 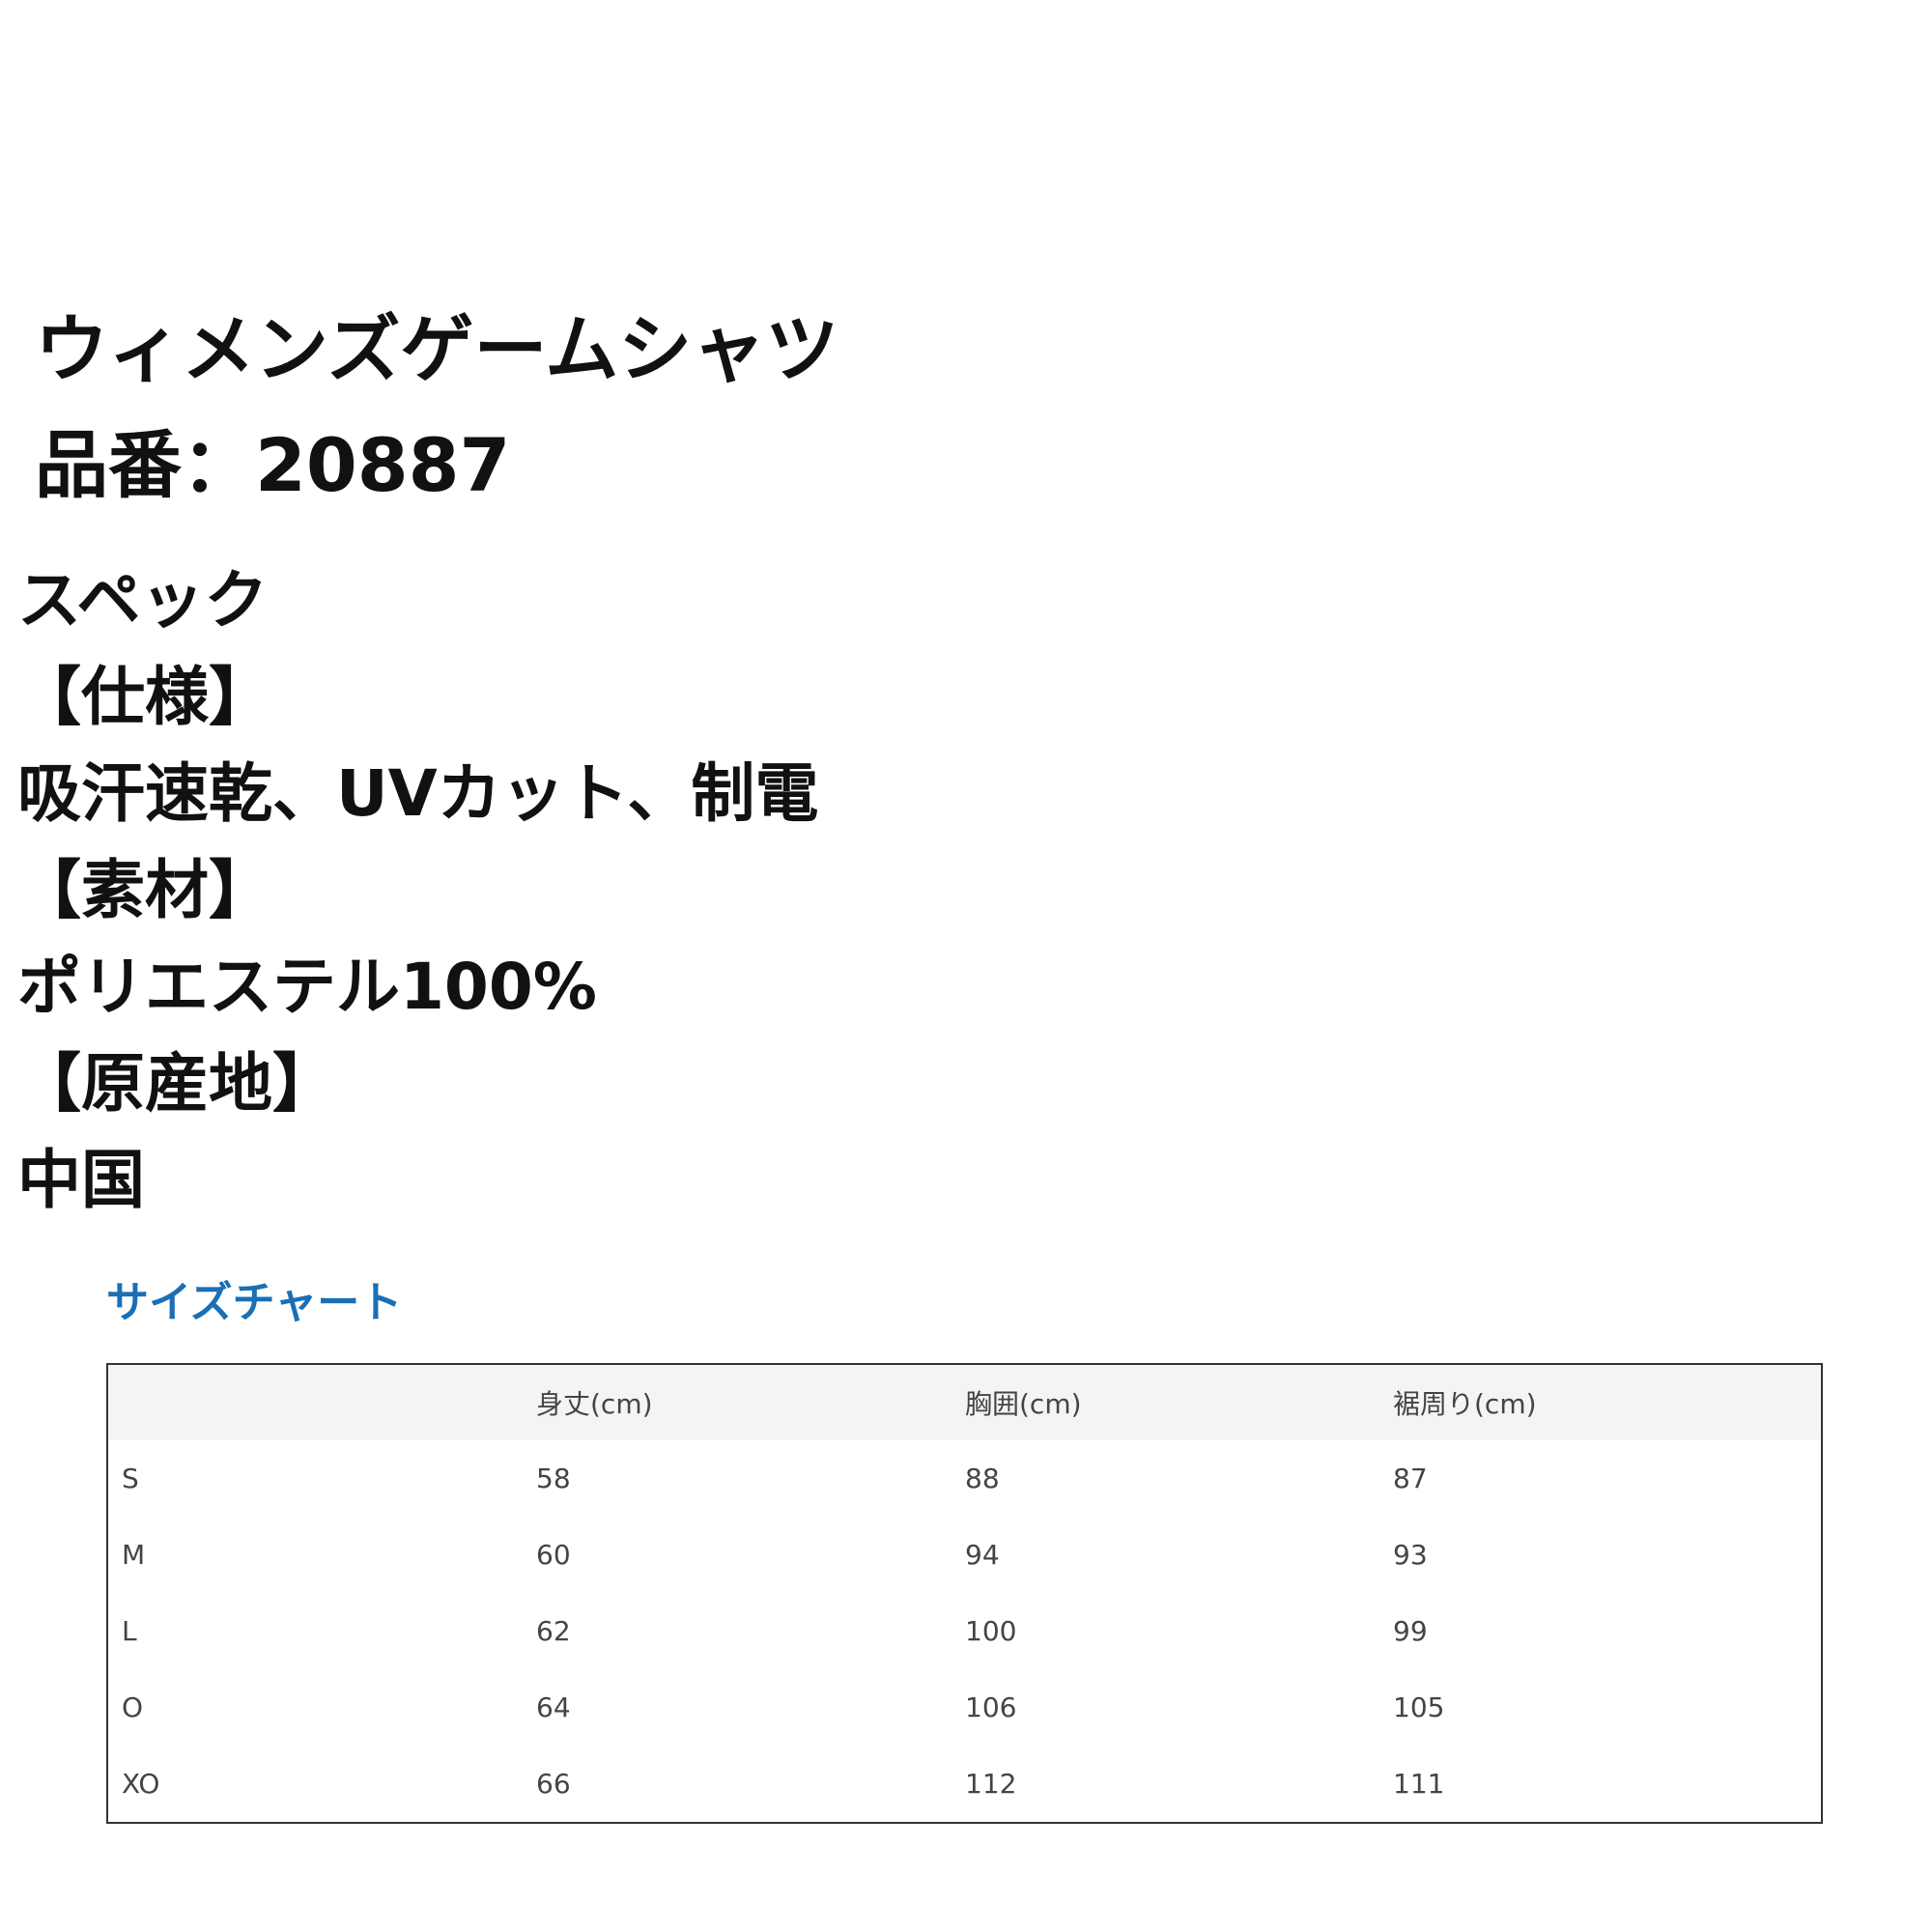 I want to click on product-title: ウィメンズゲームシャツ, so click(x=437, y=349).